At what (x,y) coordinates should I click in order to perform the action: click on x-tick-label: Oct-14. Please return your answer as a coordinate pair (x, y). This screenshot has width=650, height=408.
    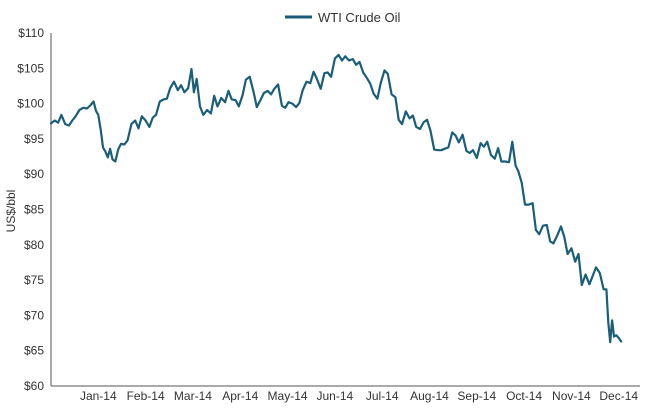
    Looking at the image, I should click on (524, 396).